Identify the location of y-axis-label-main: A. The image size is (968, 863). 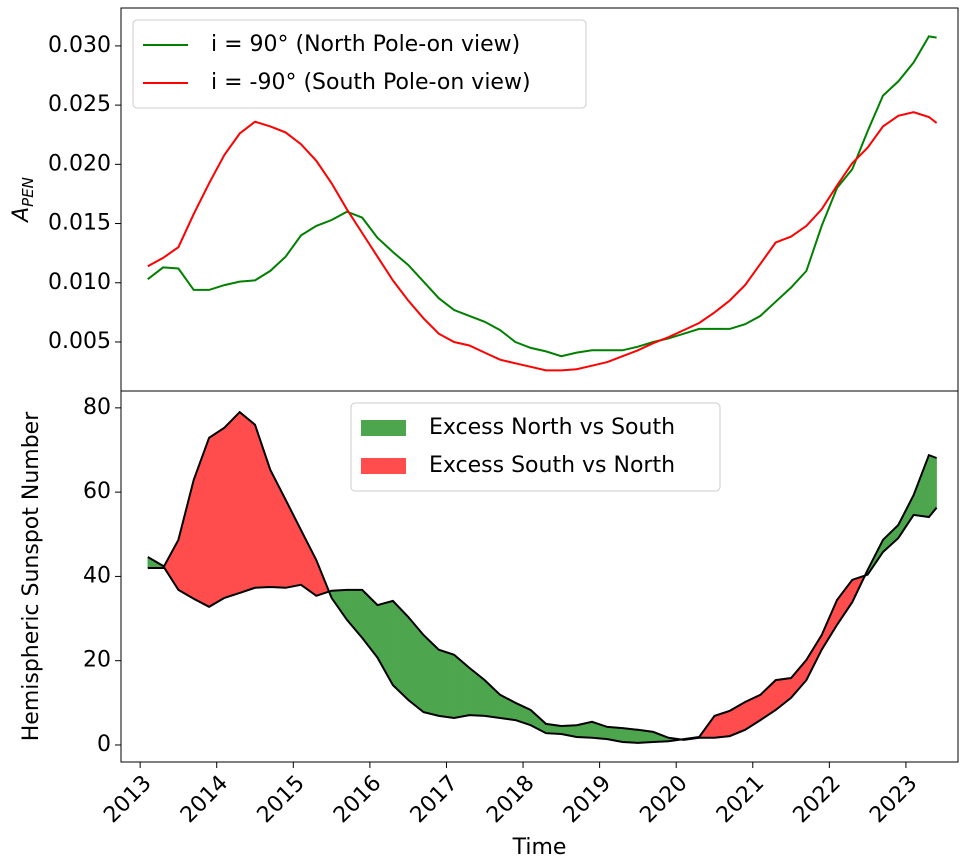
(21, 215).